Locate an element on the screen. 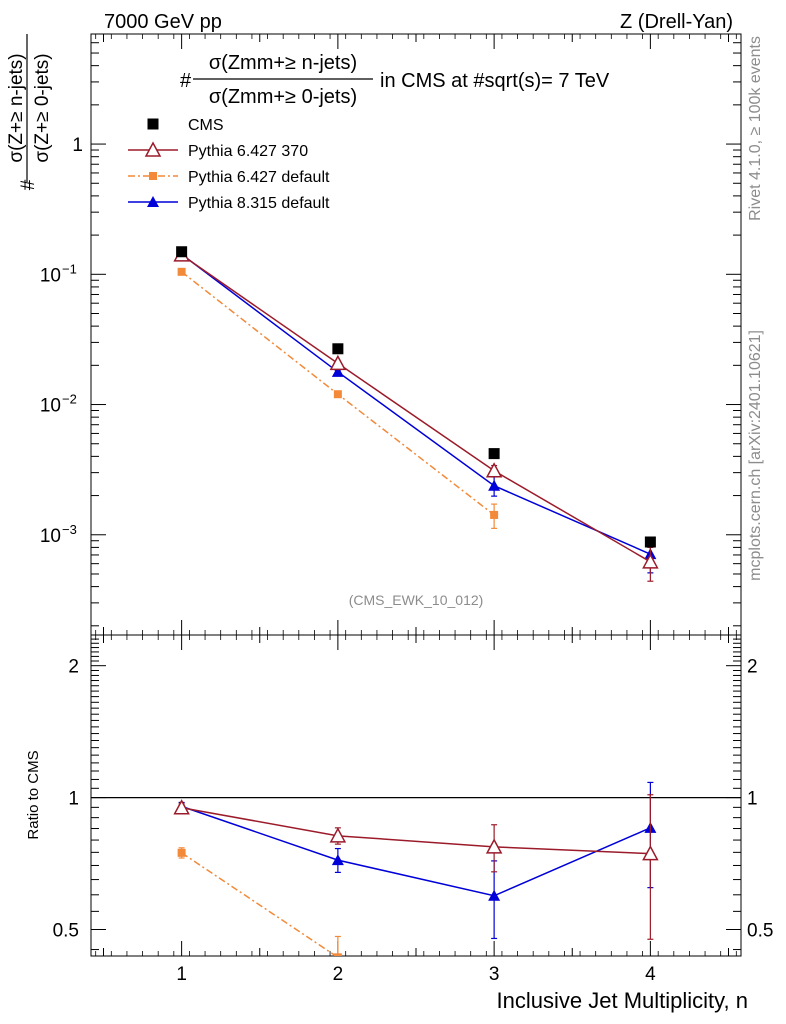  main-y-tick-exponent: −1 is located at coordinates (69, 268).